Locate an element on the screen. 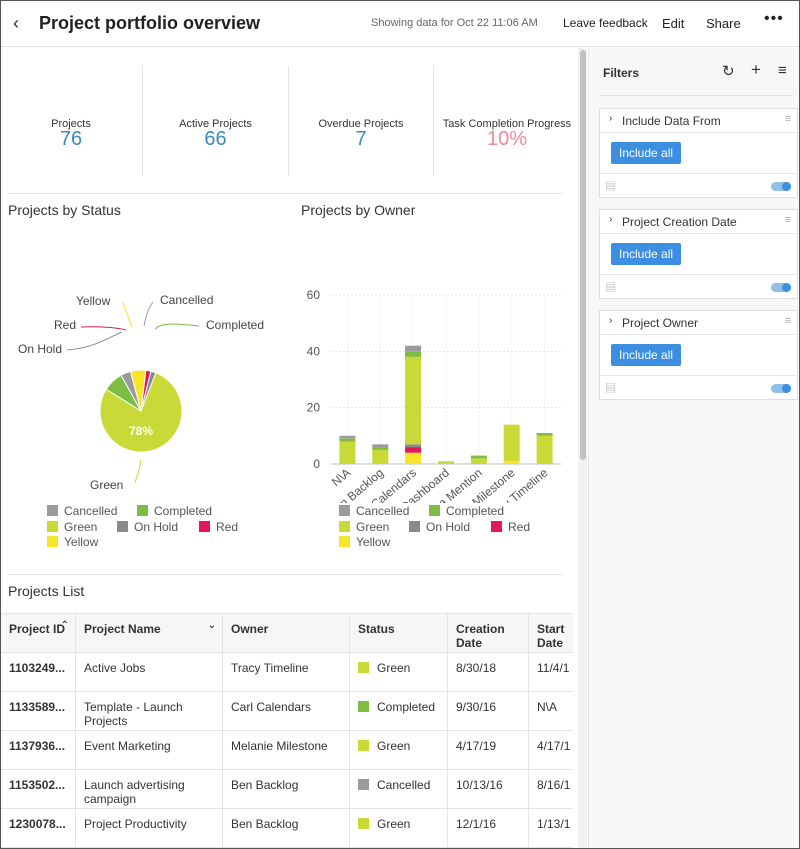  header-label: Owner is located at coordinates (250, 629).